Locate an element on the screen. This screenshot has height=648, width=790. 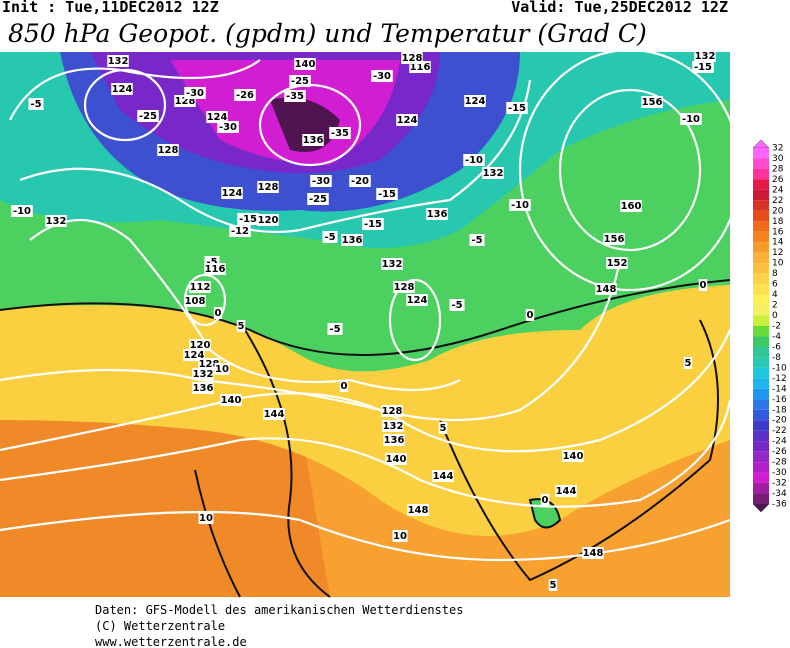
color-bar-label: 10 is located at coordinates (778, 264).